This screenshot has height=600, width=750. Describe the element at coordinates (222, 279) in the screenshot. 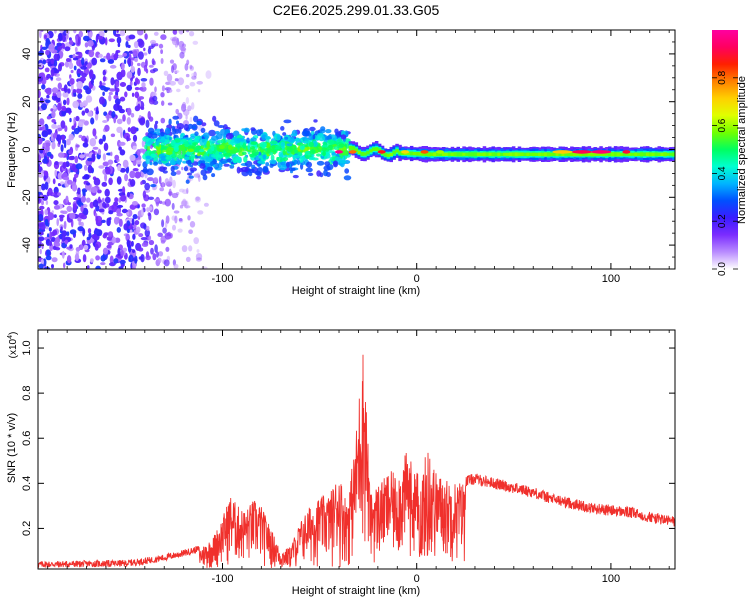

I see `x-tick-label: -100` at that location.